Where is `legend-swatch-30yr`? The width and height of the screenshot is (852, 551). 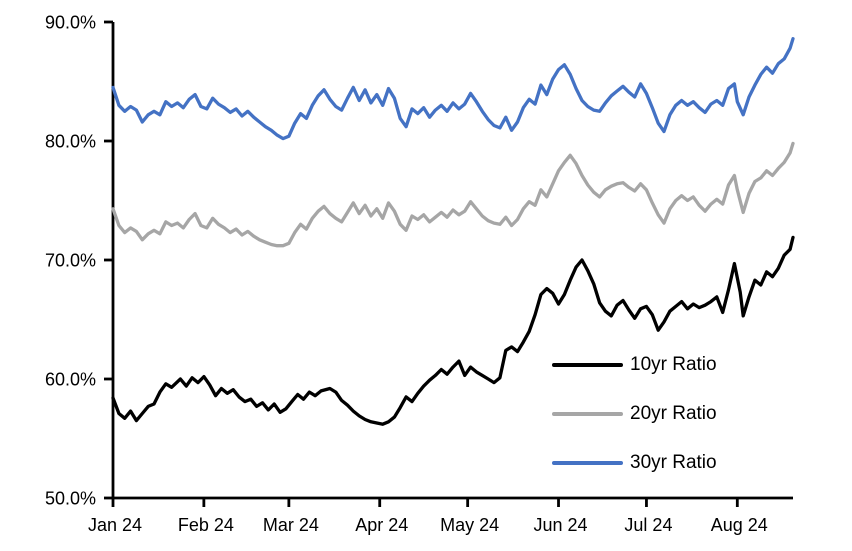
legend-swatch-30yr is located at coordinates (587, 462).